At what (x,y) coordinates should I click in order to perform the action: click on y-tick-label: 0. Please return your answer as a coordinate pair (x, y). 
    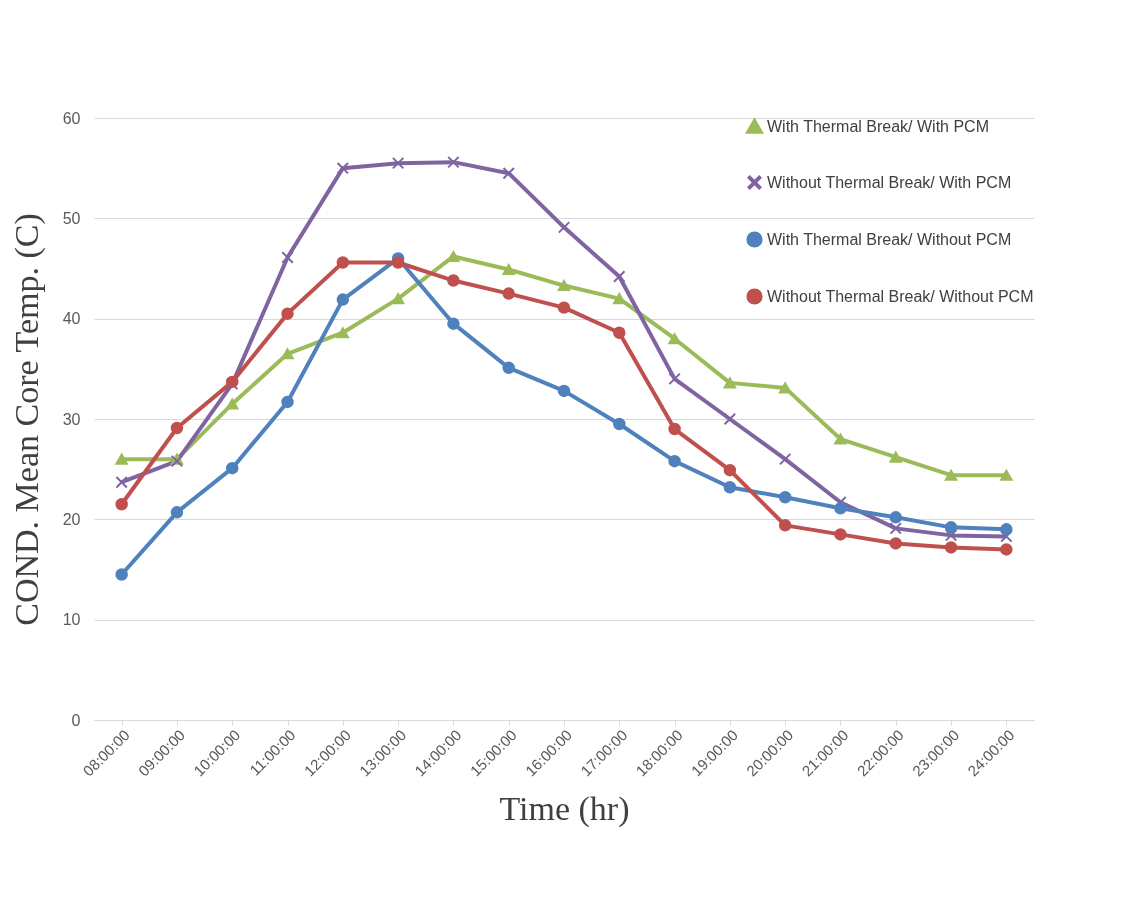
    Looking at the image, I should click on (76, 720).